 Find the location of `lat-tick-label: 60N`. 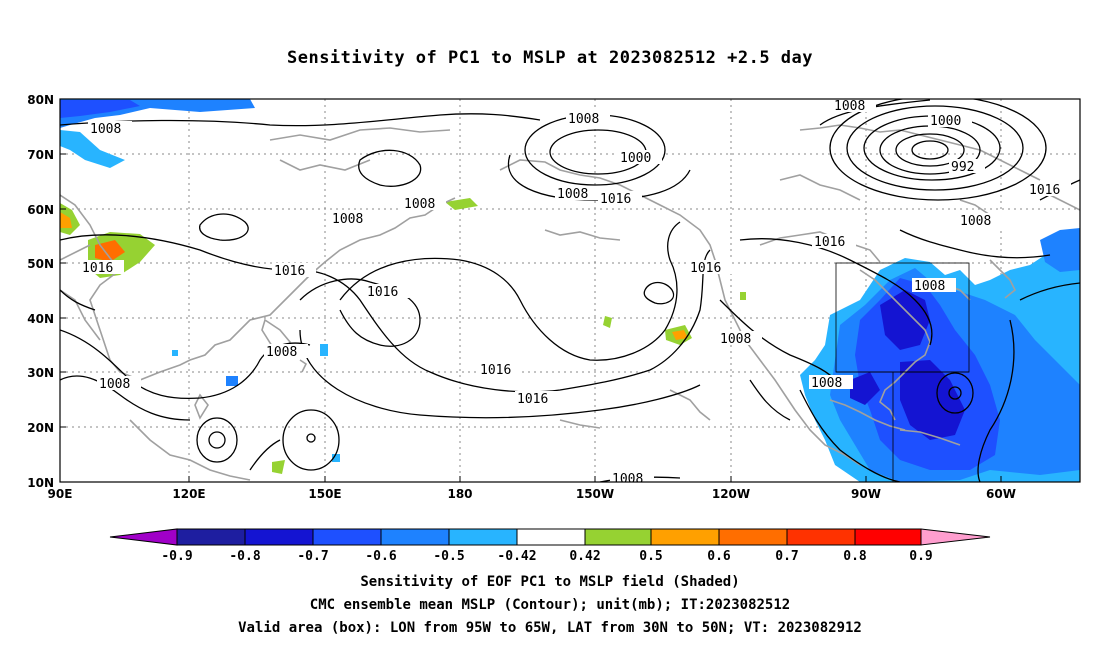

lat-tick-label: 60N is located at coordinates (40, 210).